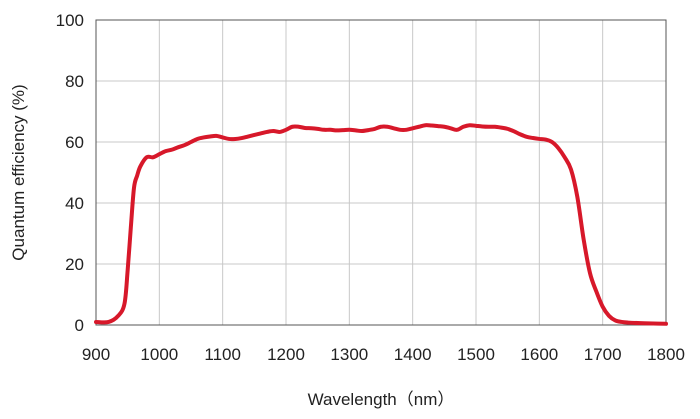 Image resolution: width=700 pixels, height=419 pixels. Describe the element at coordinates (539, 354) in the screenshot. I see `x-tick-label: 1600` at that location.